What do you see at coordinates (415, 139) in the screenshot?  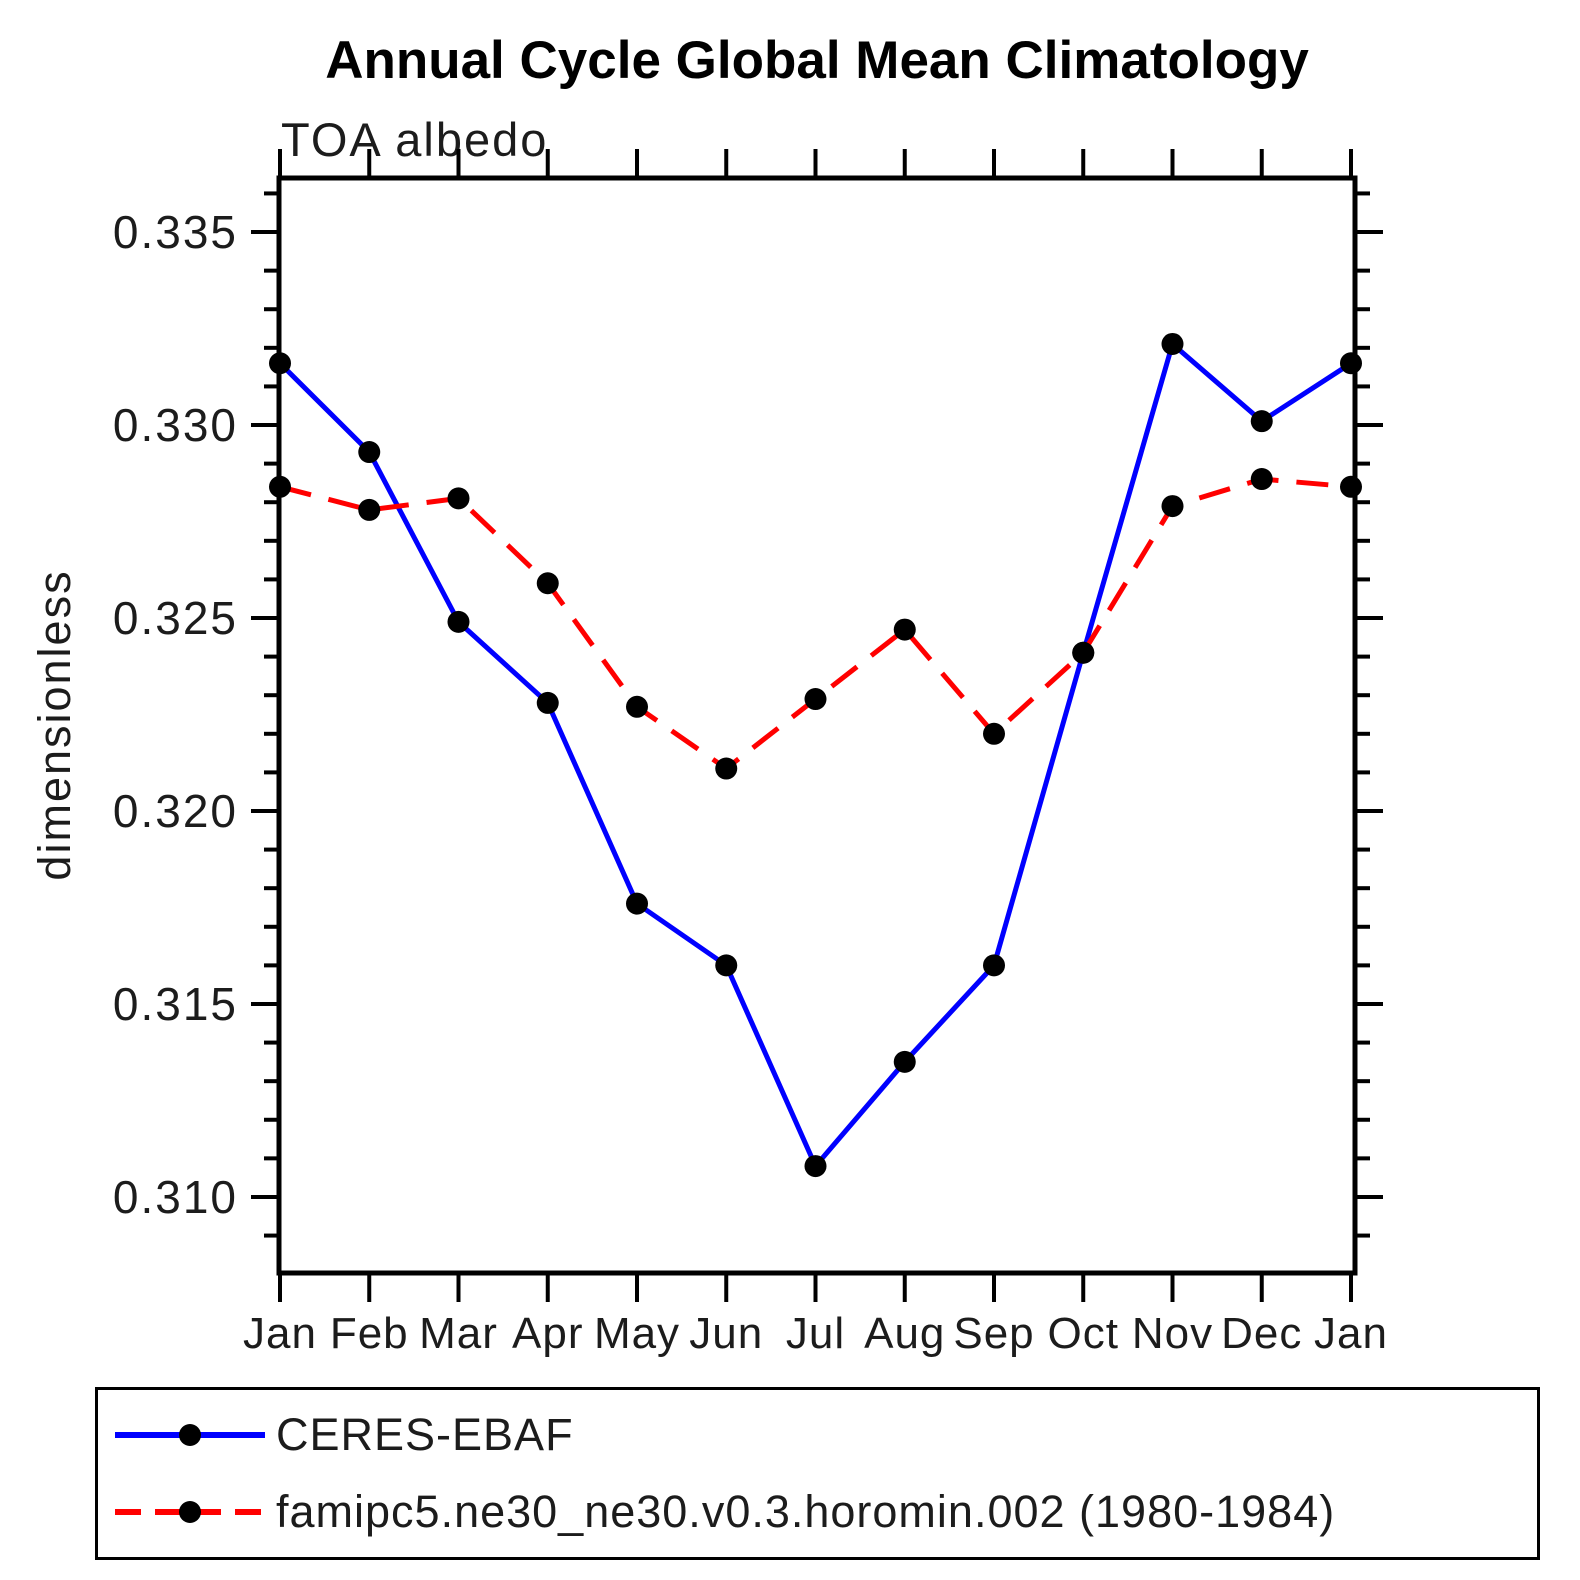 I see `chart-subtitle: TOA albedo` at bounding box center [415, 139].